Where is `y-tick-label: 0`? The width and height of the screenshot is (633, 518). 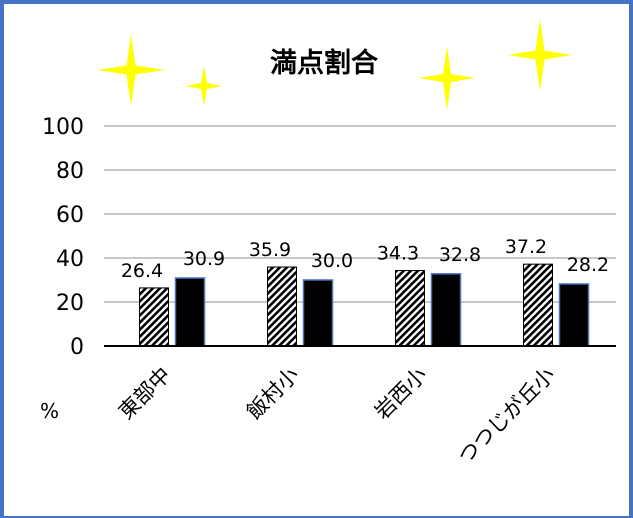
y-tick-label: 0 is located at coordinates (77, 347).